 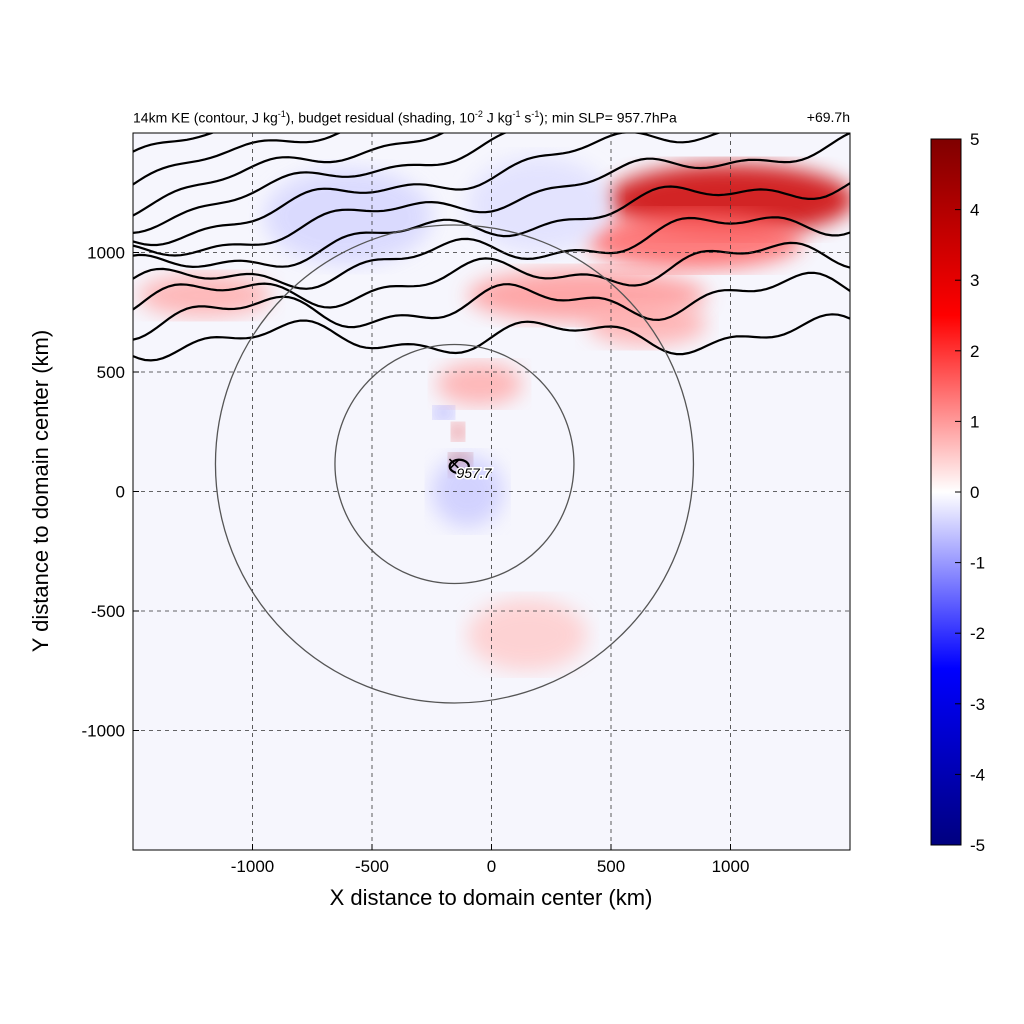 I want to click on colorbar-tick-label: 3, so click(x=974, y=280).